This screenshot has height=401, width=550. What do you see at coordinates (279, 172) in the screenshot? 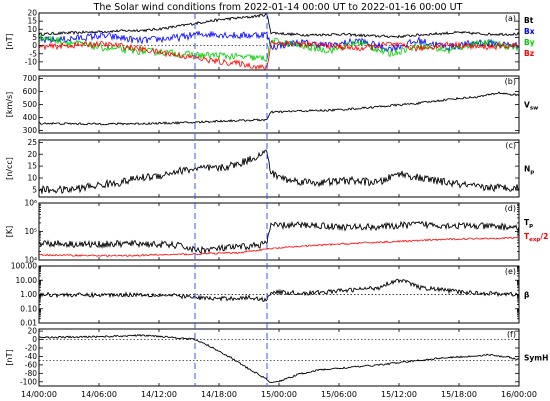
I see `series-np-line` at bounding box center [279, 172].